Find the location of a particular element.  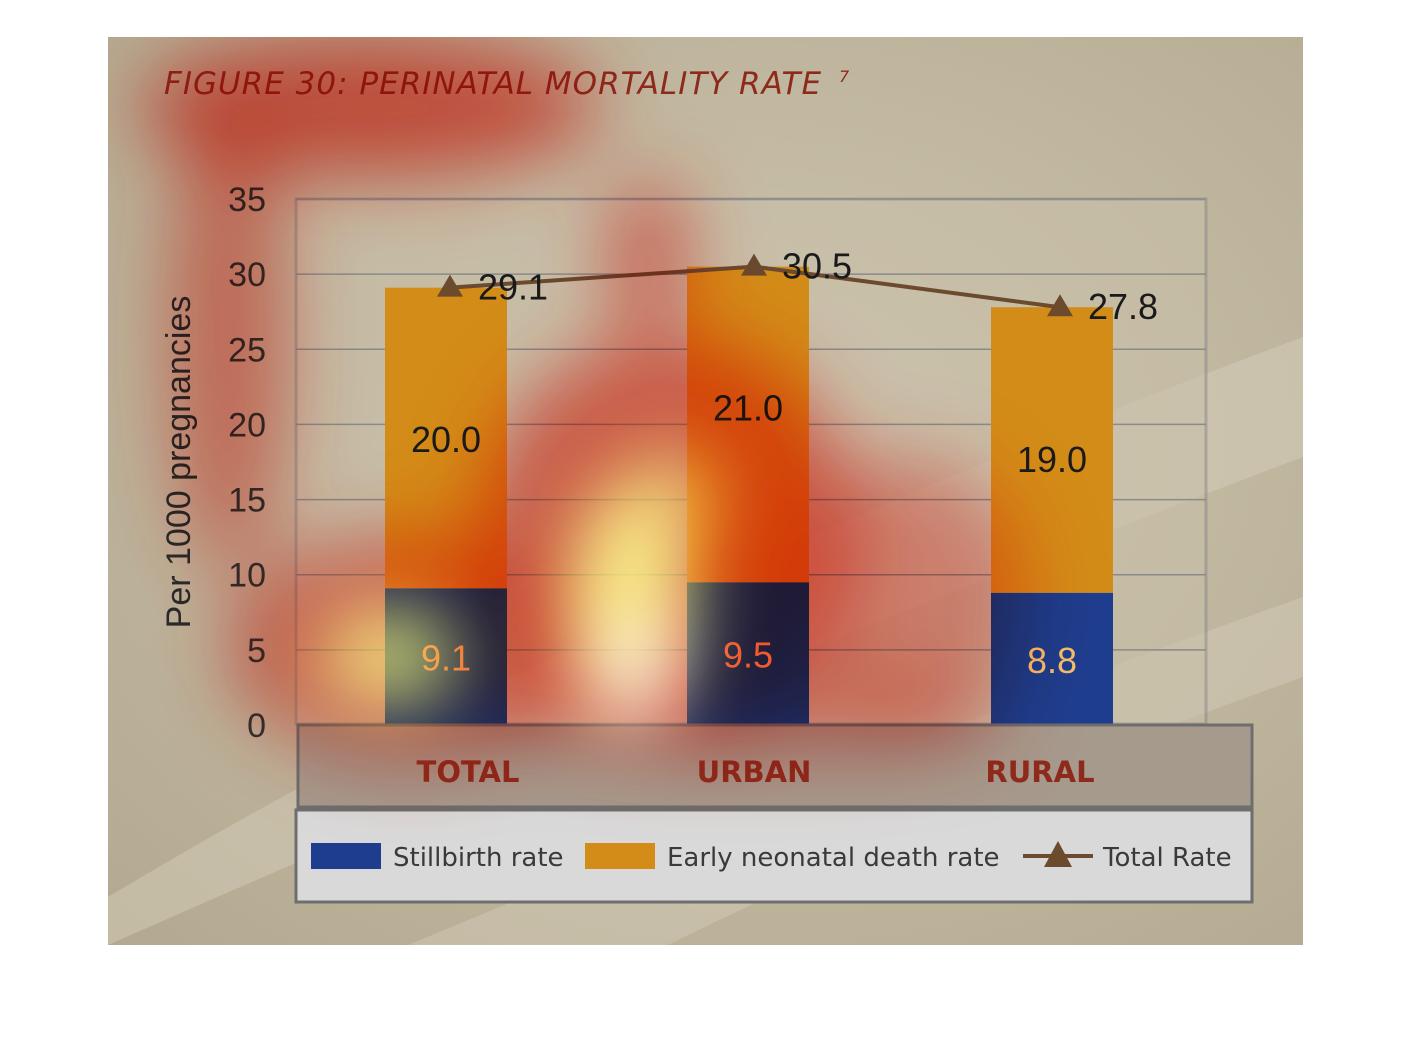

figure-title-superscript: 7 is located at coordinates (844, 76).